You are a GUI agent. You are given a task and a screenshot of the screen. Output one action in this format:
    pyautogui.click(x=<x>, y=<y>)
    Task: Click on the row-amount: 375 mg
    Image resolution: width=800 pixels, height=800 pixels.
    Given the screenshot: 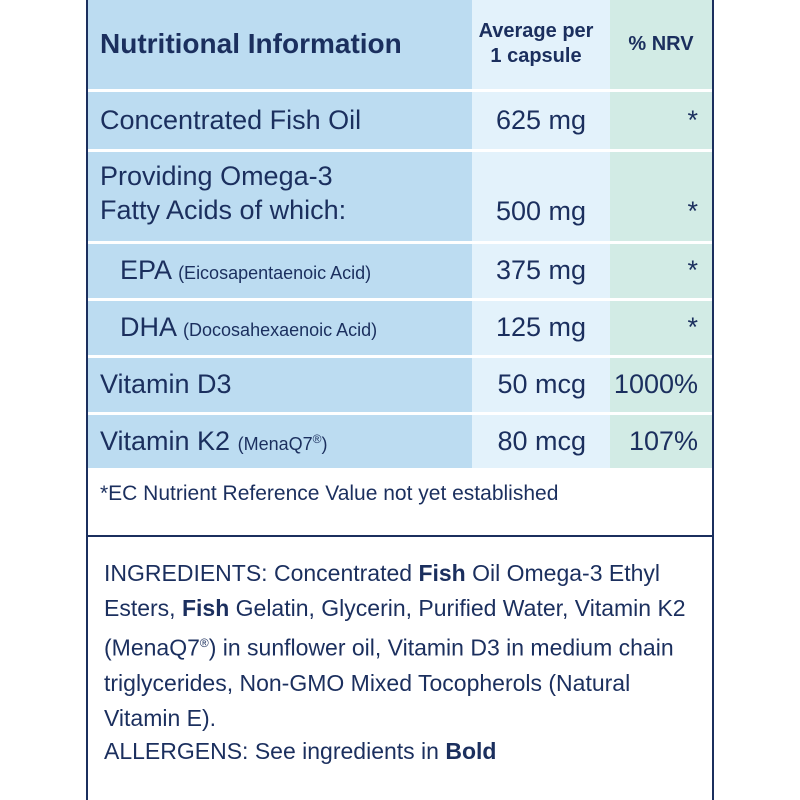 What is the action you would take?
    pyautogui.click(x=541, y=271)
    